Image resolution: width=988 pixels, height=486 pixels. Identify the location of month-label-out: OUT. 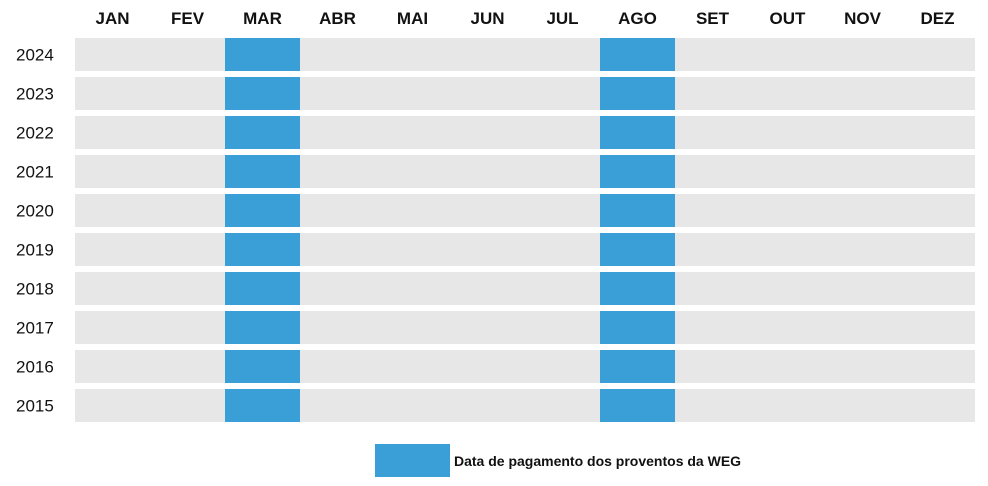
(788, 18).